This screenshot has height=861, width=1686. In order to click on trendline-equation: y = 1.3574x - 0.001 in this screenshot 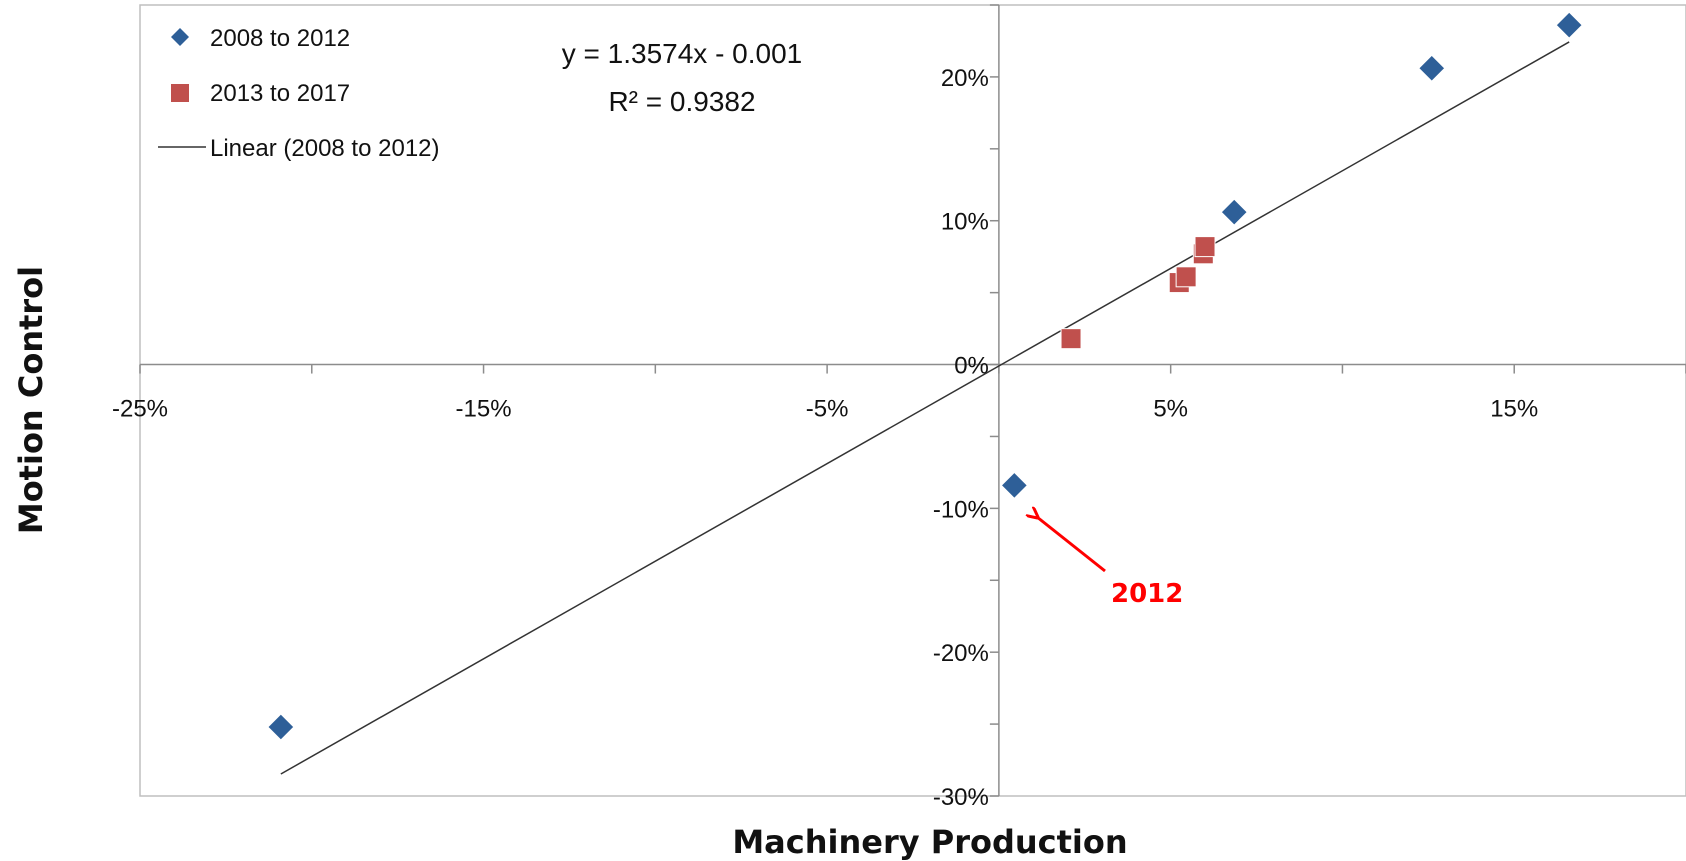, I will do `click(682, 53)`.